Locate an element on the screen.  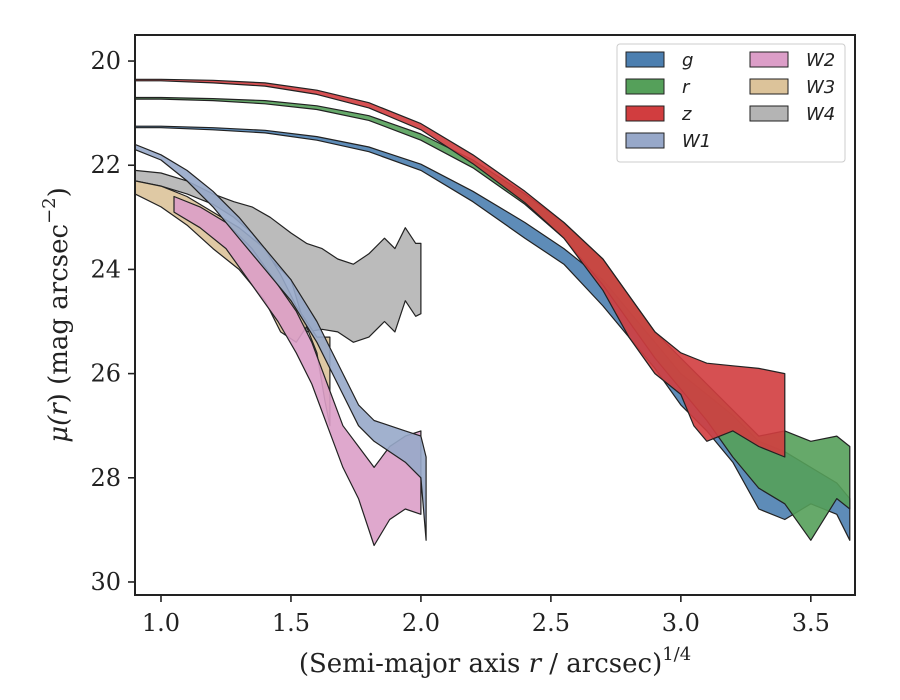
legend-label-z: z is located at coordinates (686, 114).